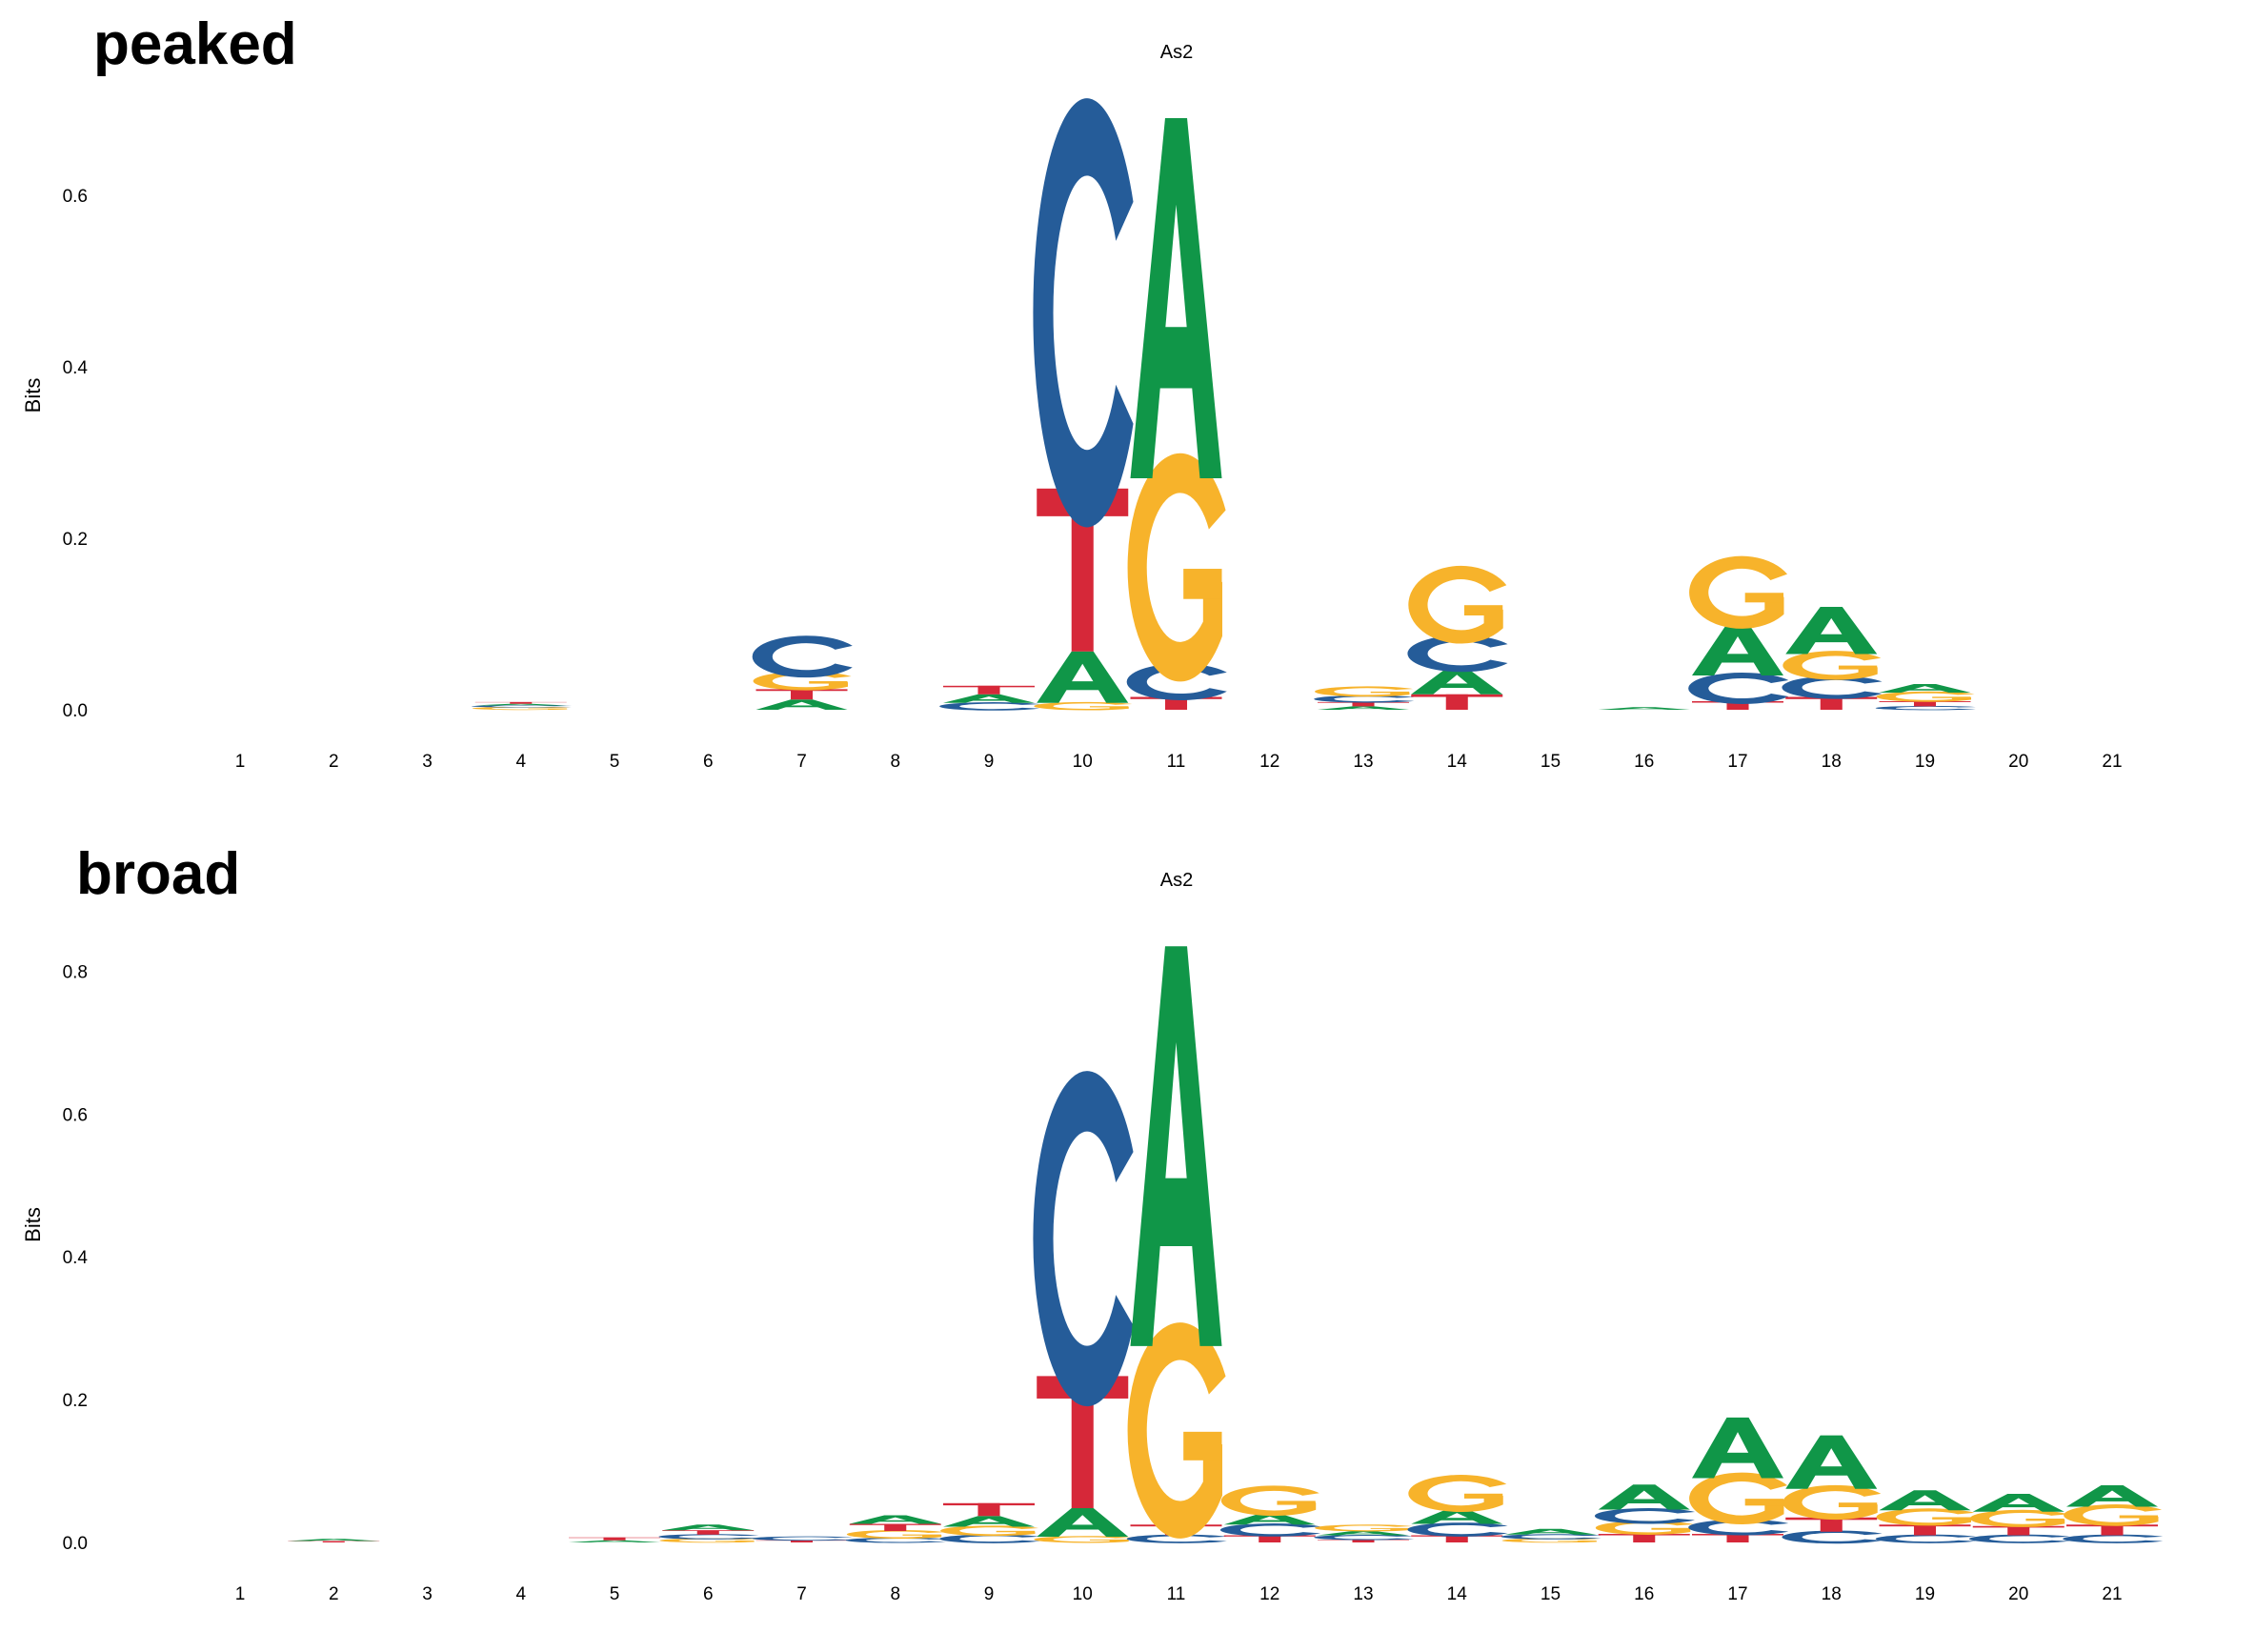 This screenshot has height=1652, width=2256. Describe the element at coordinates (1457, 762) in the screenshot. I see `x-tick-label: 14` at that location.